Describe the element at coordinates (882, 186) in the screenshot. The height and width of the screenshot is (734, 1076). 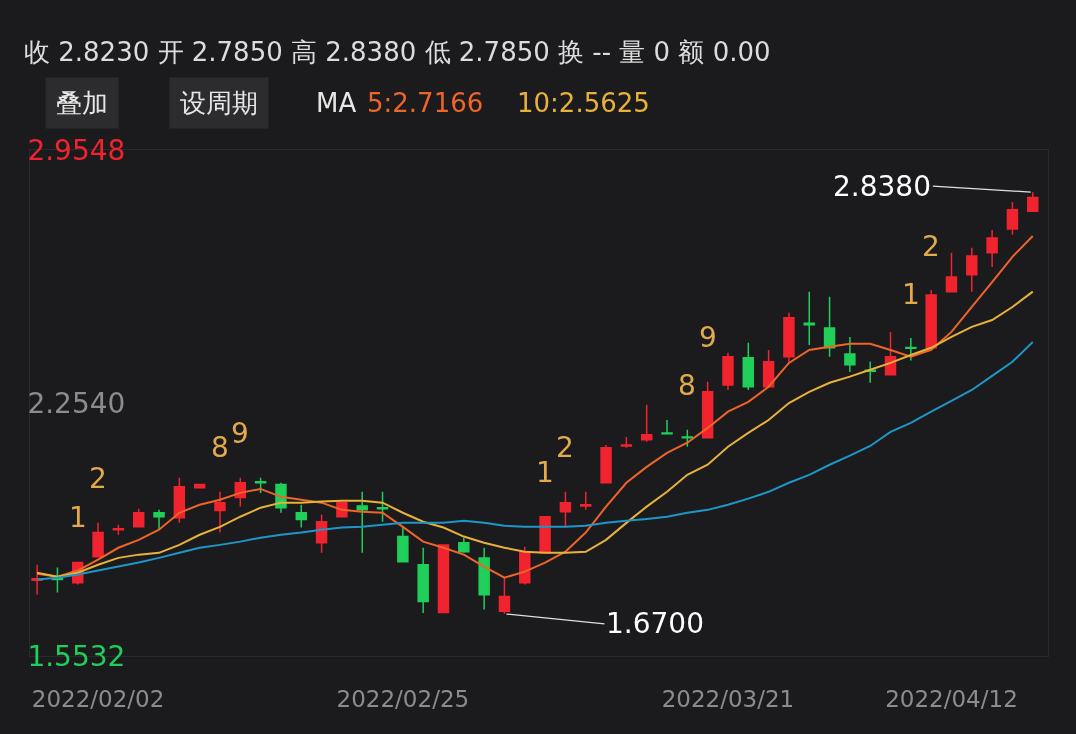
I see `text: 2.8380` at that location.